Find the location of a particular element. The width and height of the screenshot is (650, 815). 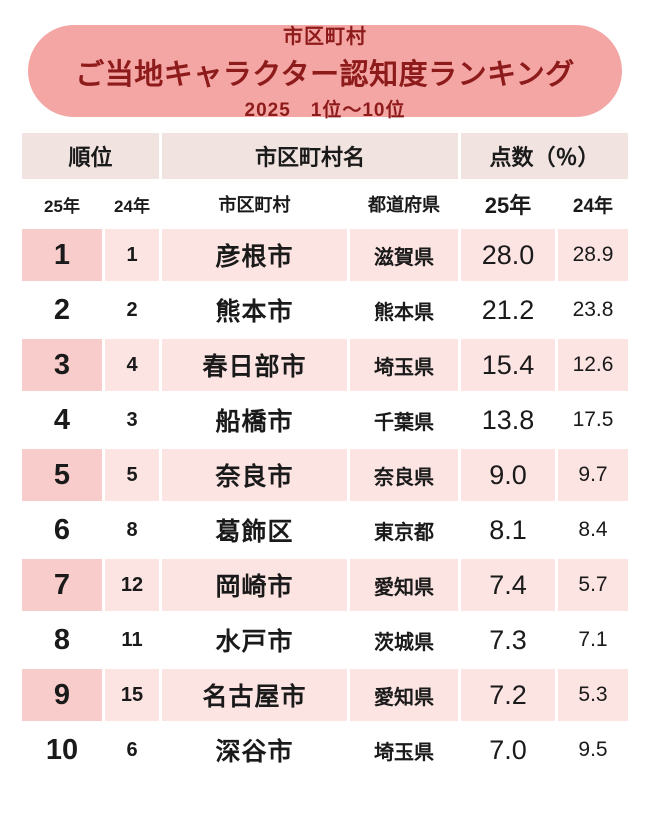

prefecture-cell: 東京都 is located at coordinates (404, 530).